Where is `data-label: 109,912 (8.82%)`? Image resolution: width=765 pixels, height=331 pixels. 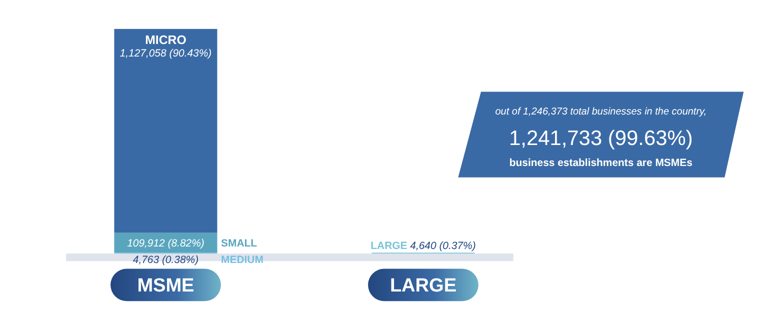 data-label: 109,912 (8.82%) is located at coordinates (165, 244).